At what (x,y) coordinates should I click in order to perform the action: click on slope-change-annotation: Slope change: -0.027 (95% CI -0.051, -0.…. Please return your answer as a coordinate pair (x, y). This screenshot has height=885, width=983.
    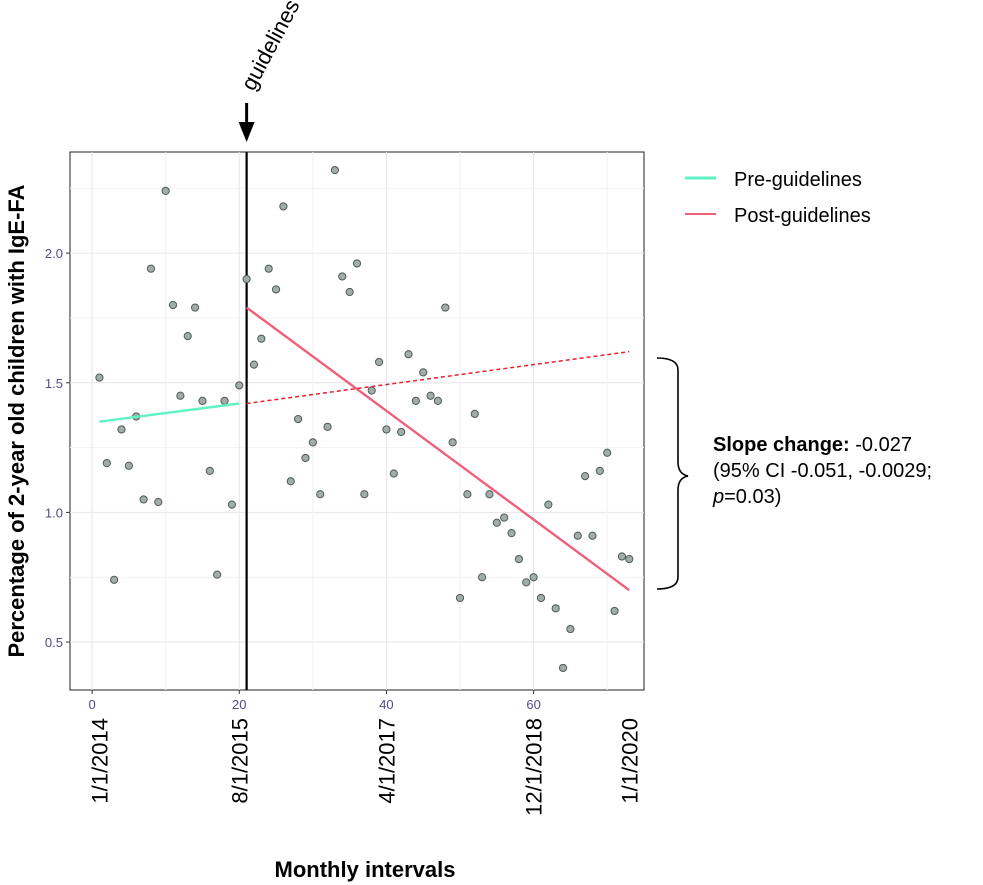
    Looking at the image, I should click on (847, 471).